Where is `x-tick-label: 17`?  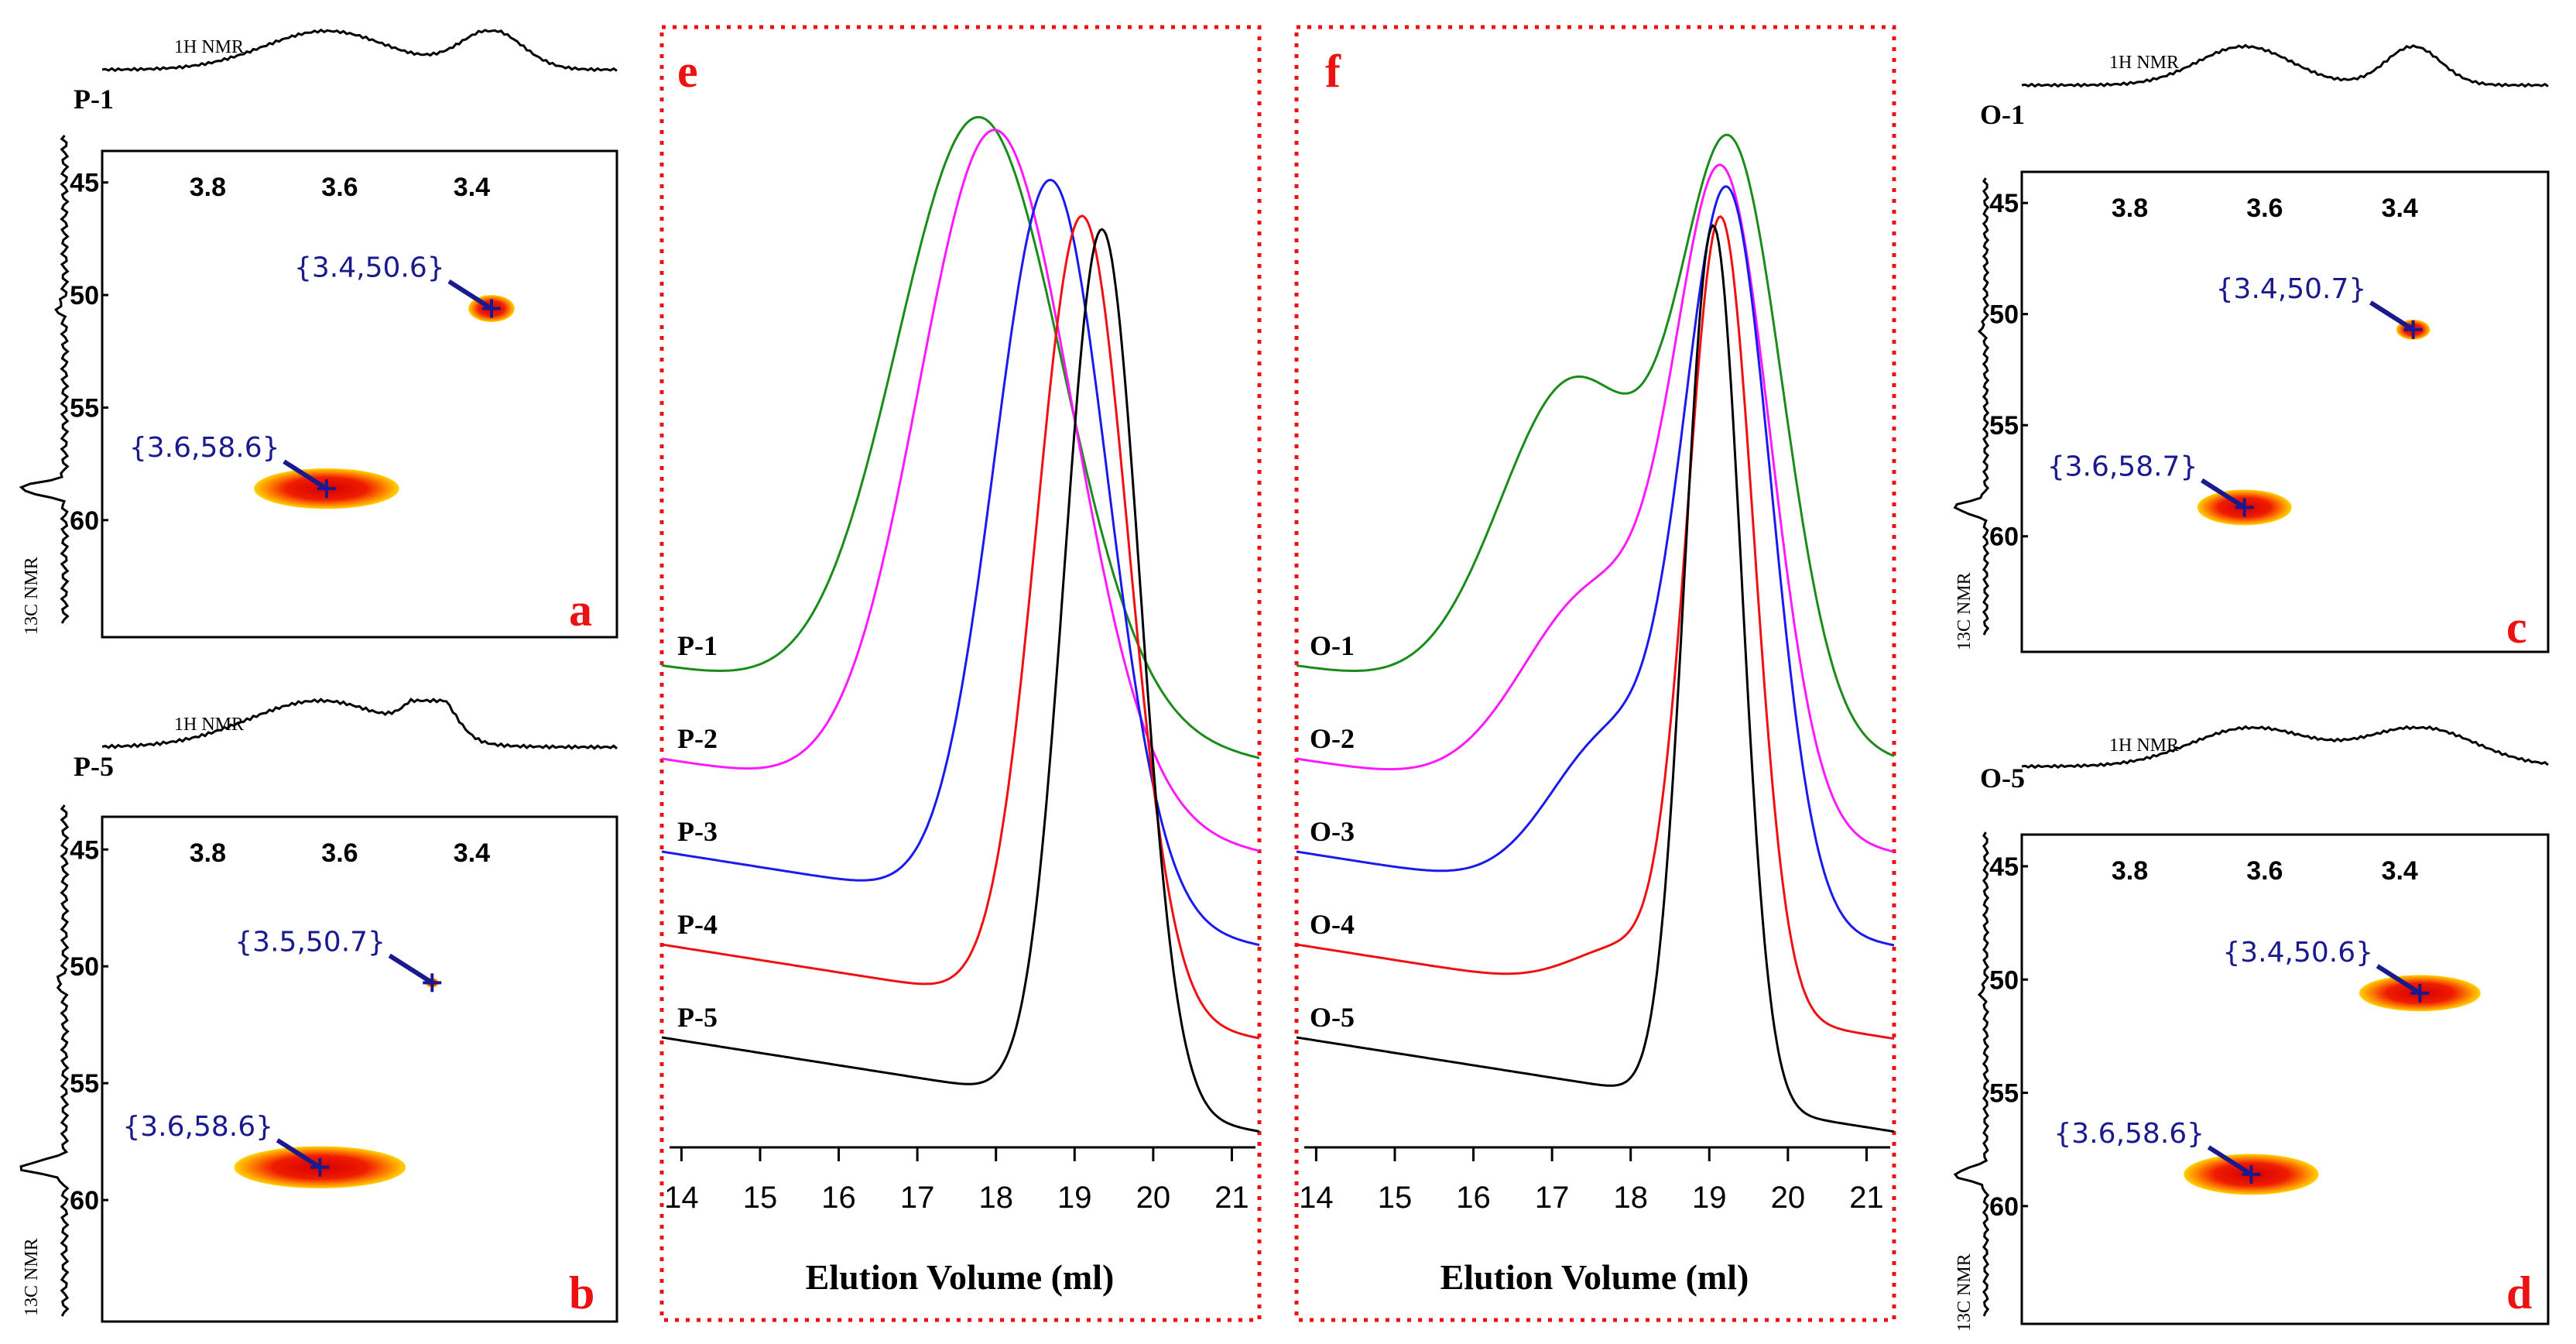 x-tick-label: 17 is located at coordinates (1552, 1198).